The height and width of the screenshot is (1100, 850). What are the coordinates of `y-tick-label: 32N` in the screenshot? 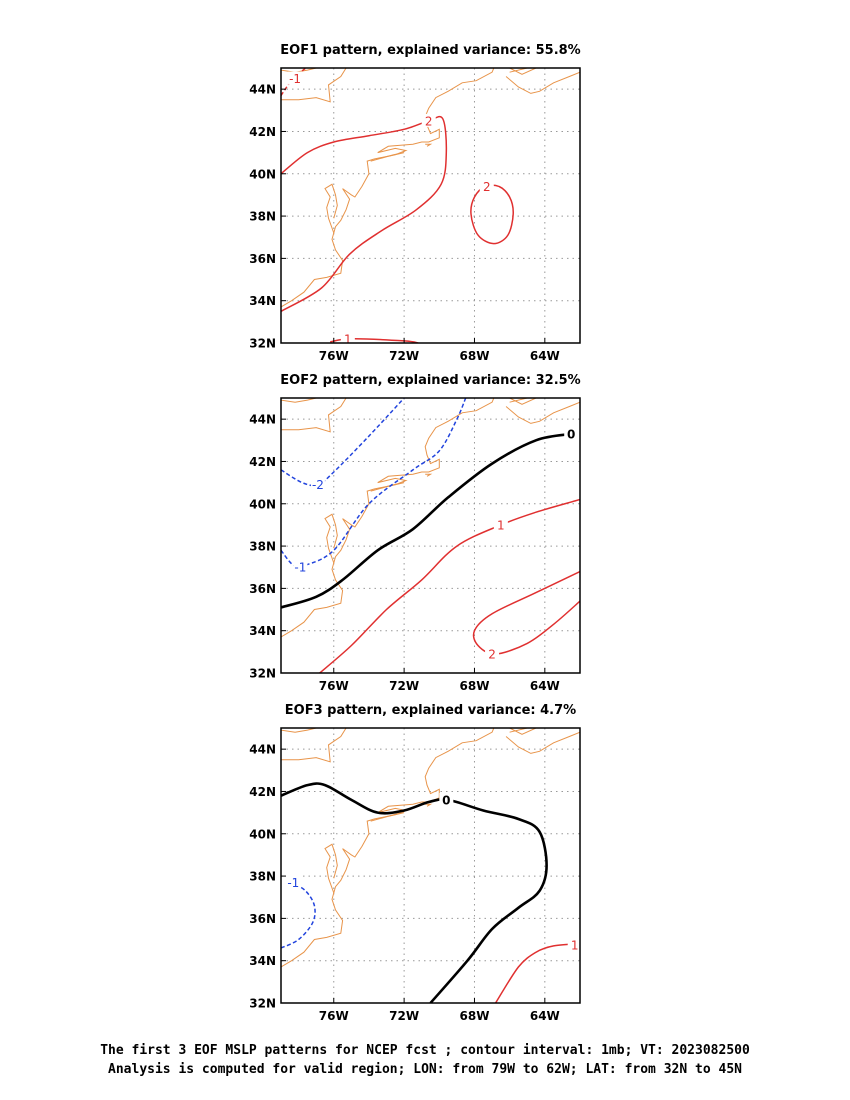 It's located at (262, 674).